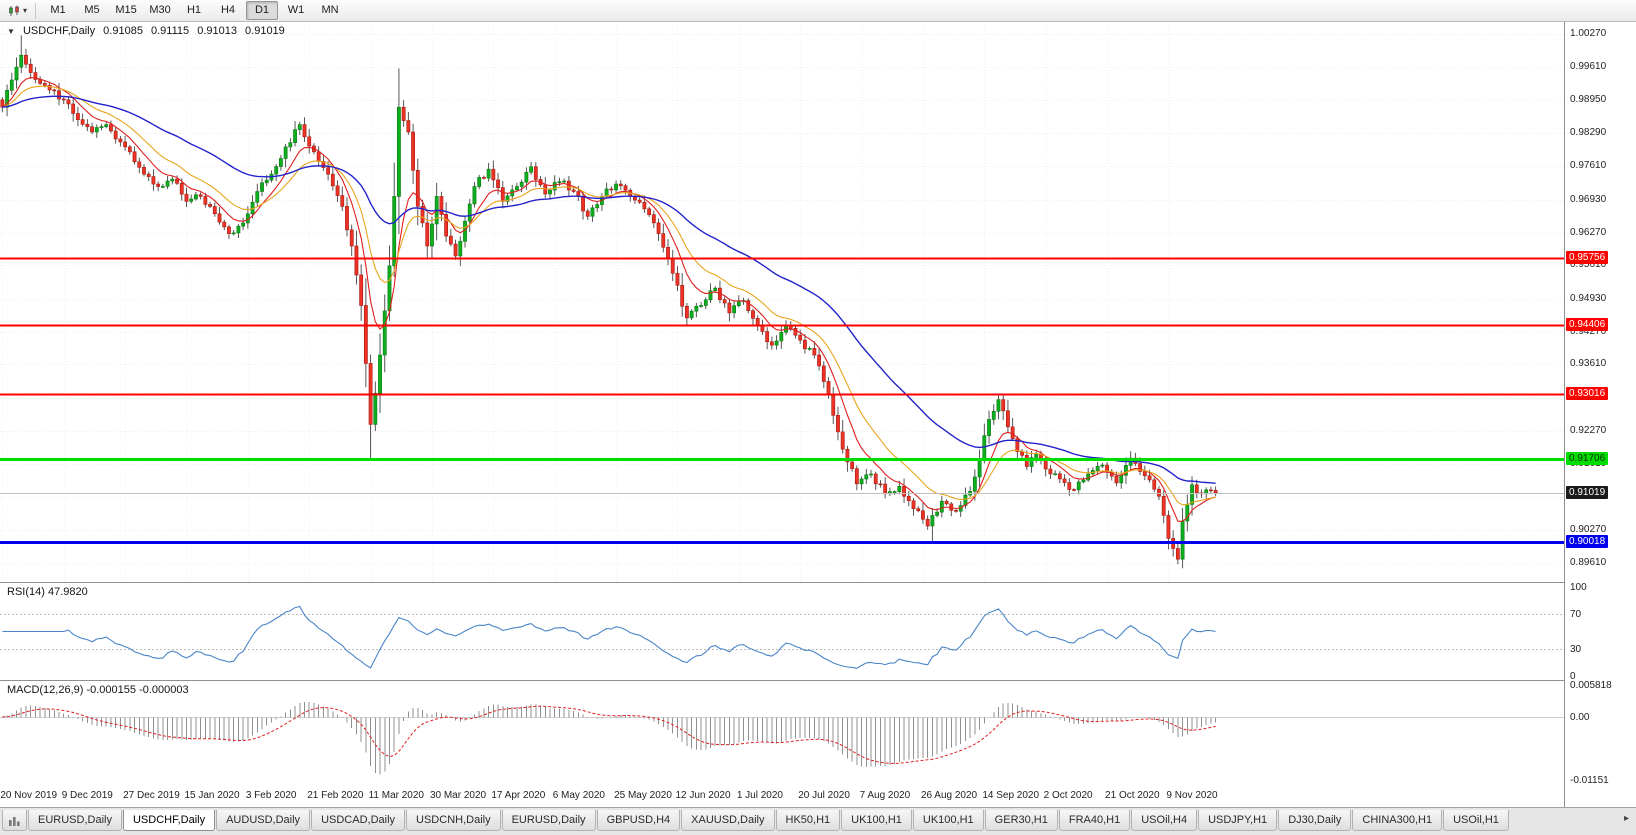  Describe the element at coordinates (1588, 232) in the screenshot. I see `price-axis-label: 0.96270` at that location.